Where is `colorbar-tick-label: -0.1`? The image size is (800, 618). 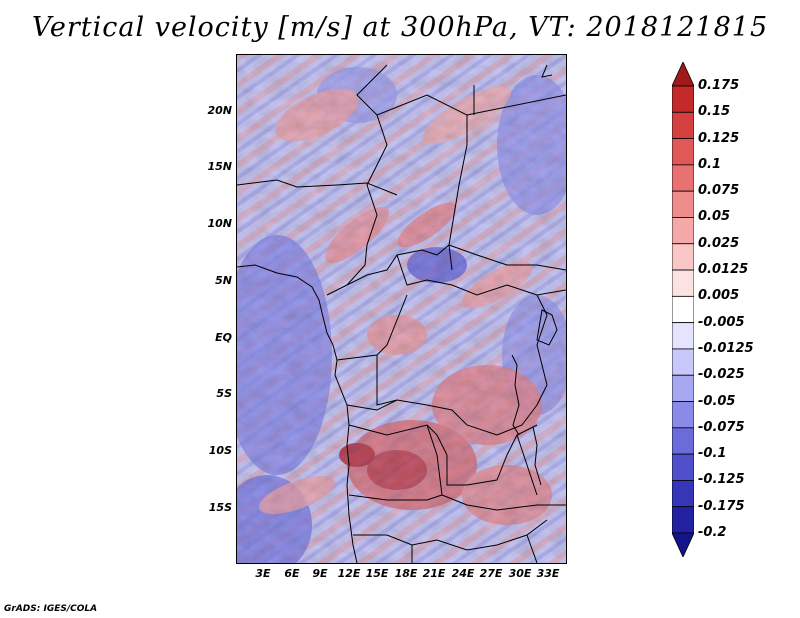
colorbar-tick-label: -0.1 is located at coordinates (712, 454).